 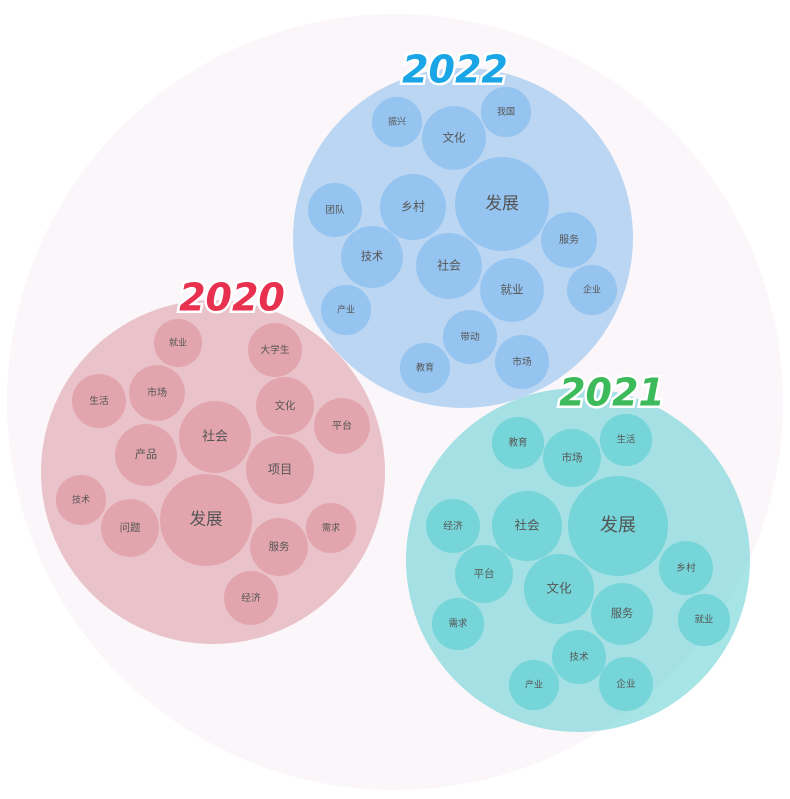 I want to click on bubble-label: 振兴, so click(x=397, y=122).